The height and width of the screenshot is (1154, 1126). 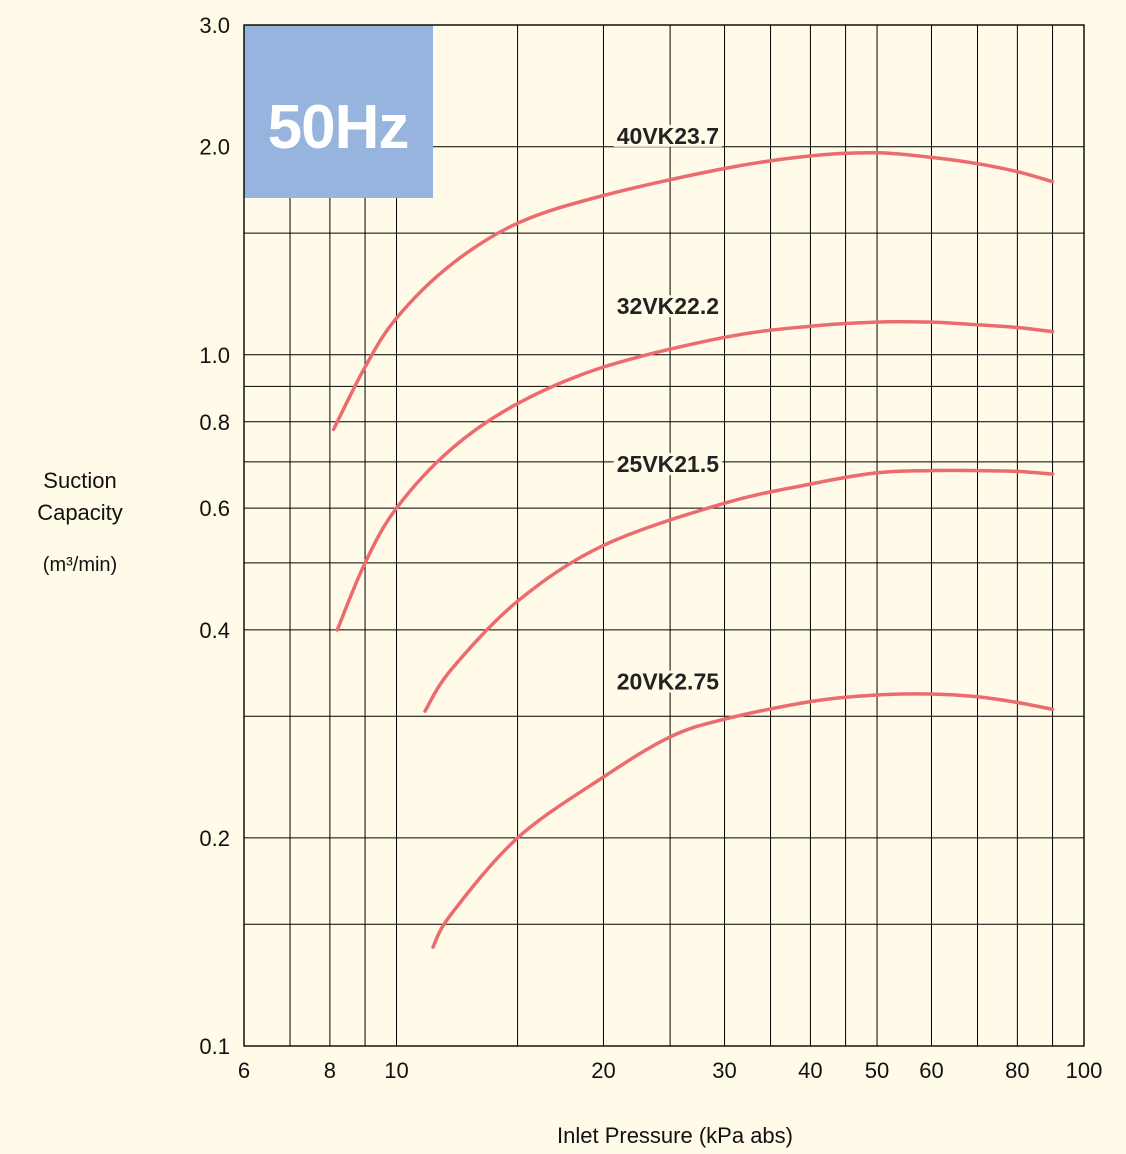 I want to click on y-tick-label: 3.0, so click(x=214, y=25).